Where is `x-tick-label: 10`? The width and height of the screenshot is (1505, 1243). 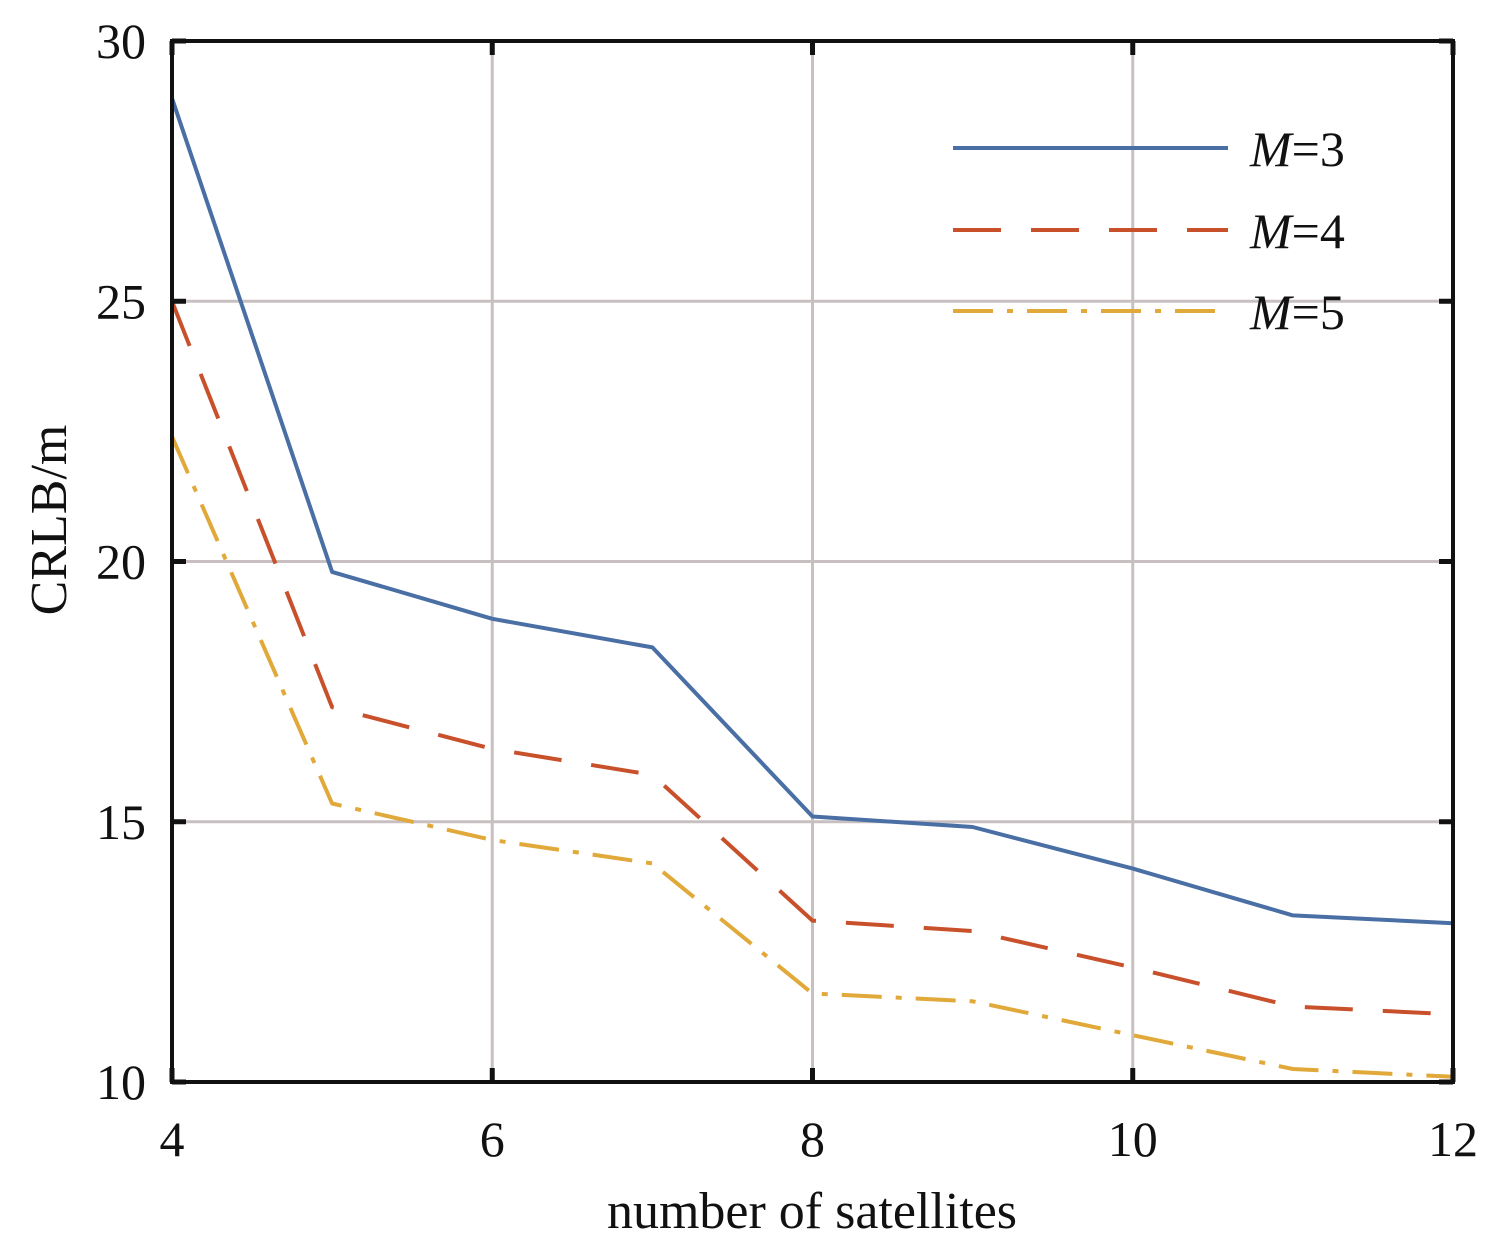 x-tick-label: 10 is located at coordinates (1133, 1139).